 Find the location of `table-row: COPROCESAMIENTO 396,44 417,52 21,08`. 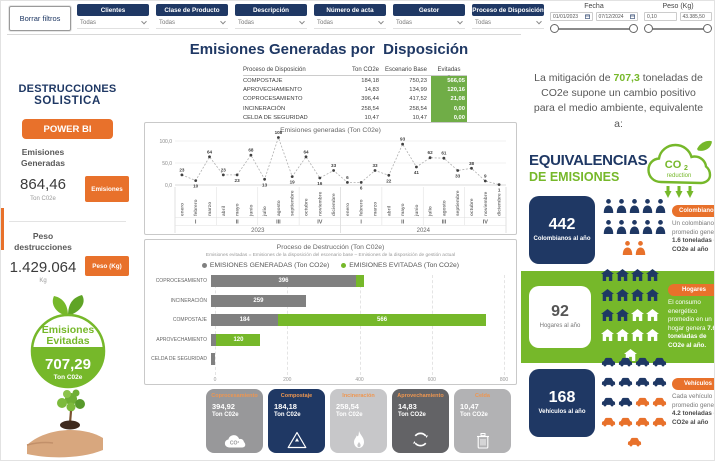

table-row: COPROCESAMIENTO 396,44 417,52 21,08 is located at coordinates (355, 99).